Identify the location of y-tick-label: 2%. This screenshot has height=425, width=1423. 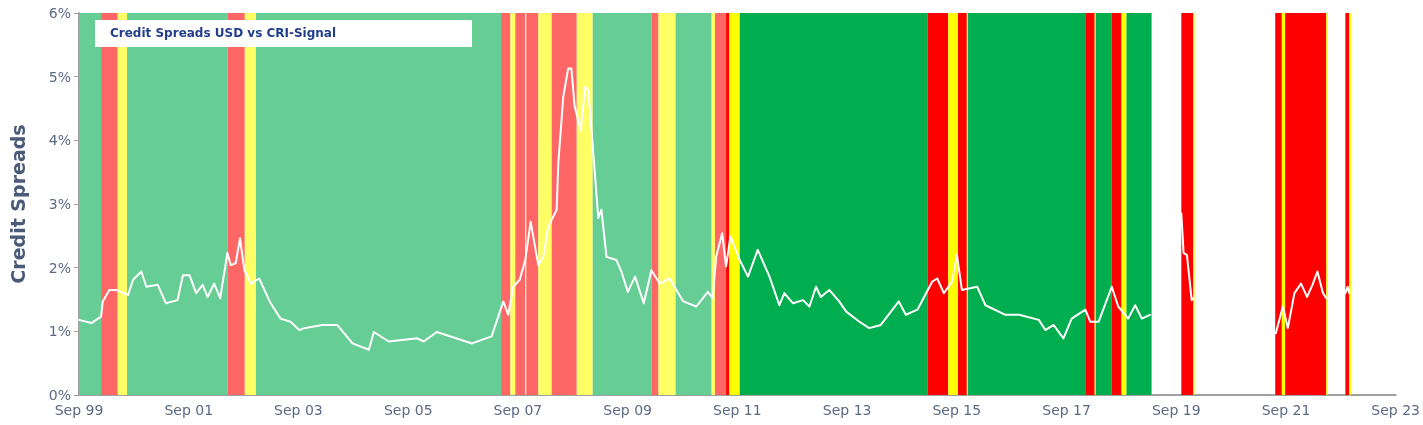
(59, 267).